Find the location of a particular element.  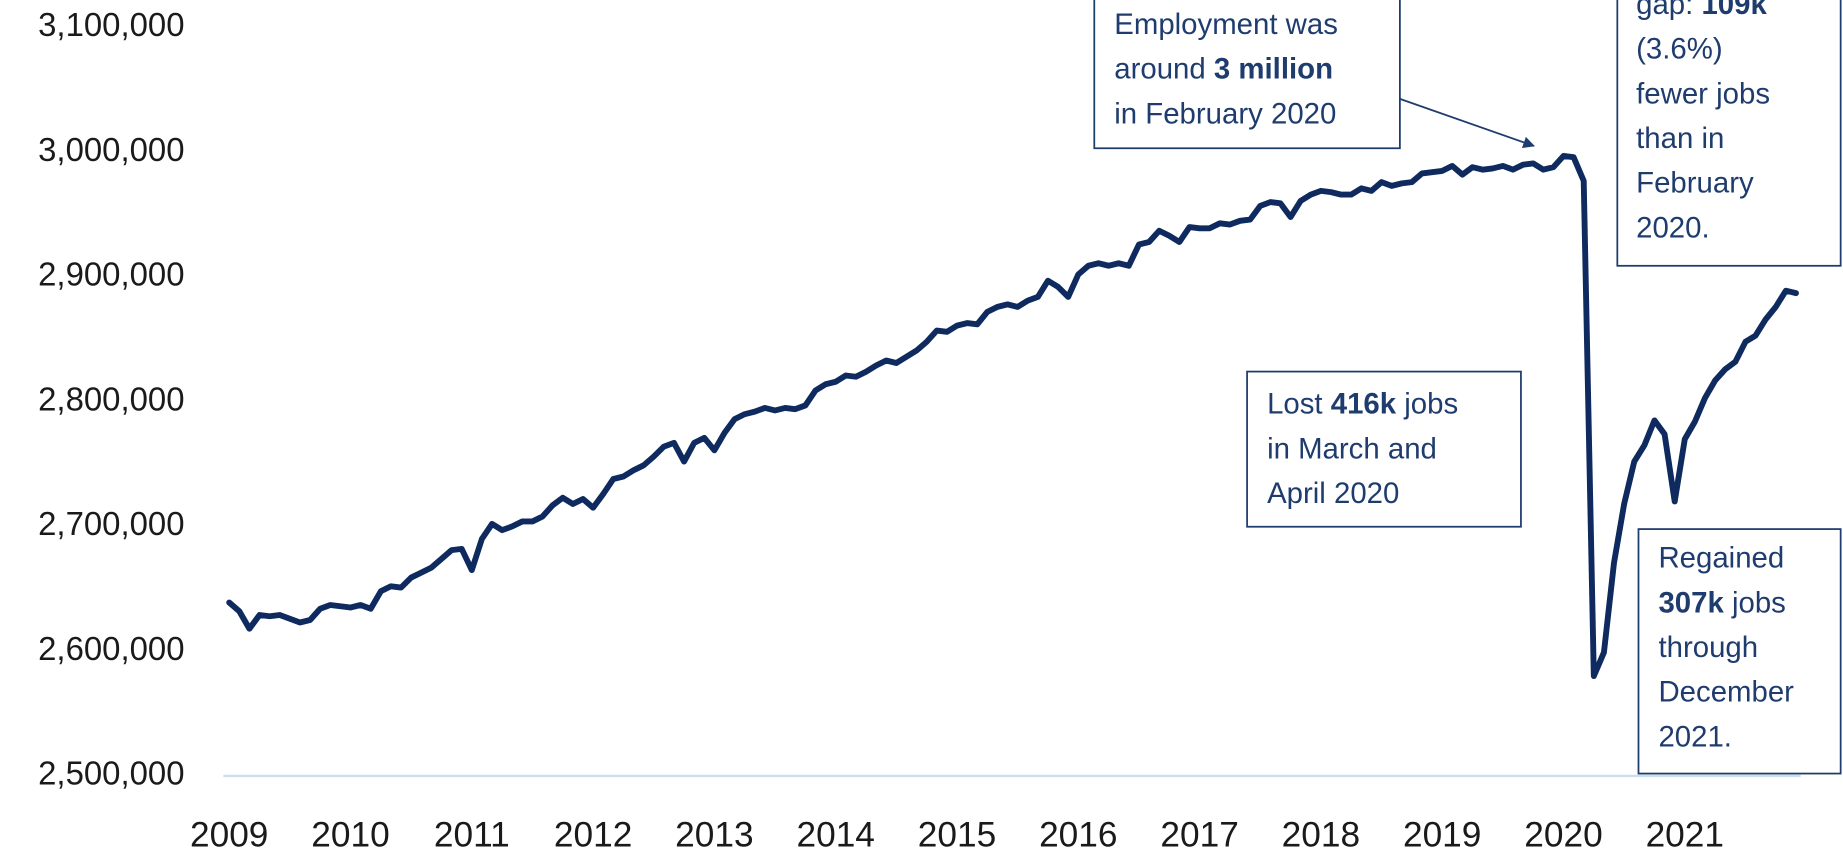

annotation-segment: April 2020 is located at coordinates (1333, 493).